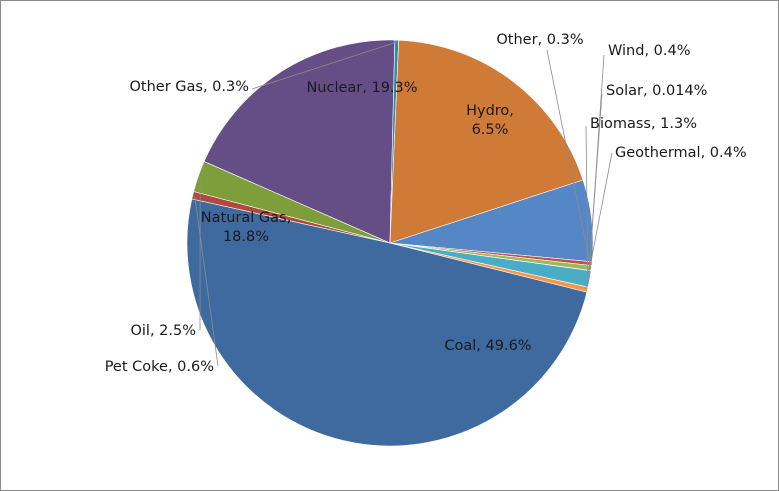  Describe the element at coordinates (643, 124) in the screenshot. I see `data-label-biomass: Biomass, 1.3%` at that location.